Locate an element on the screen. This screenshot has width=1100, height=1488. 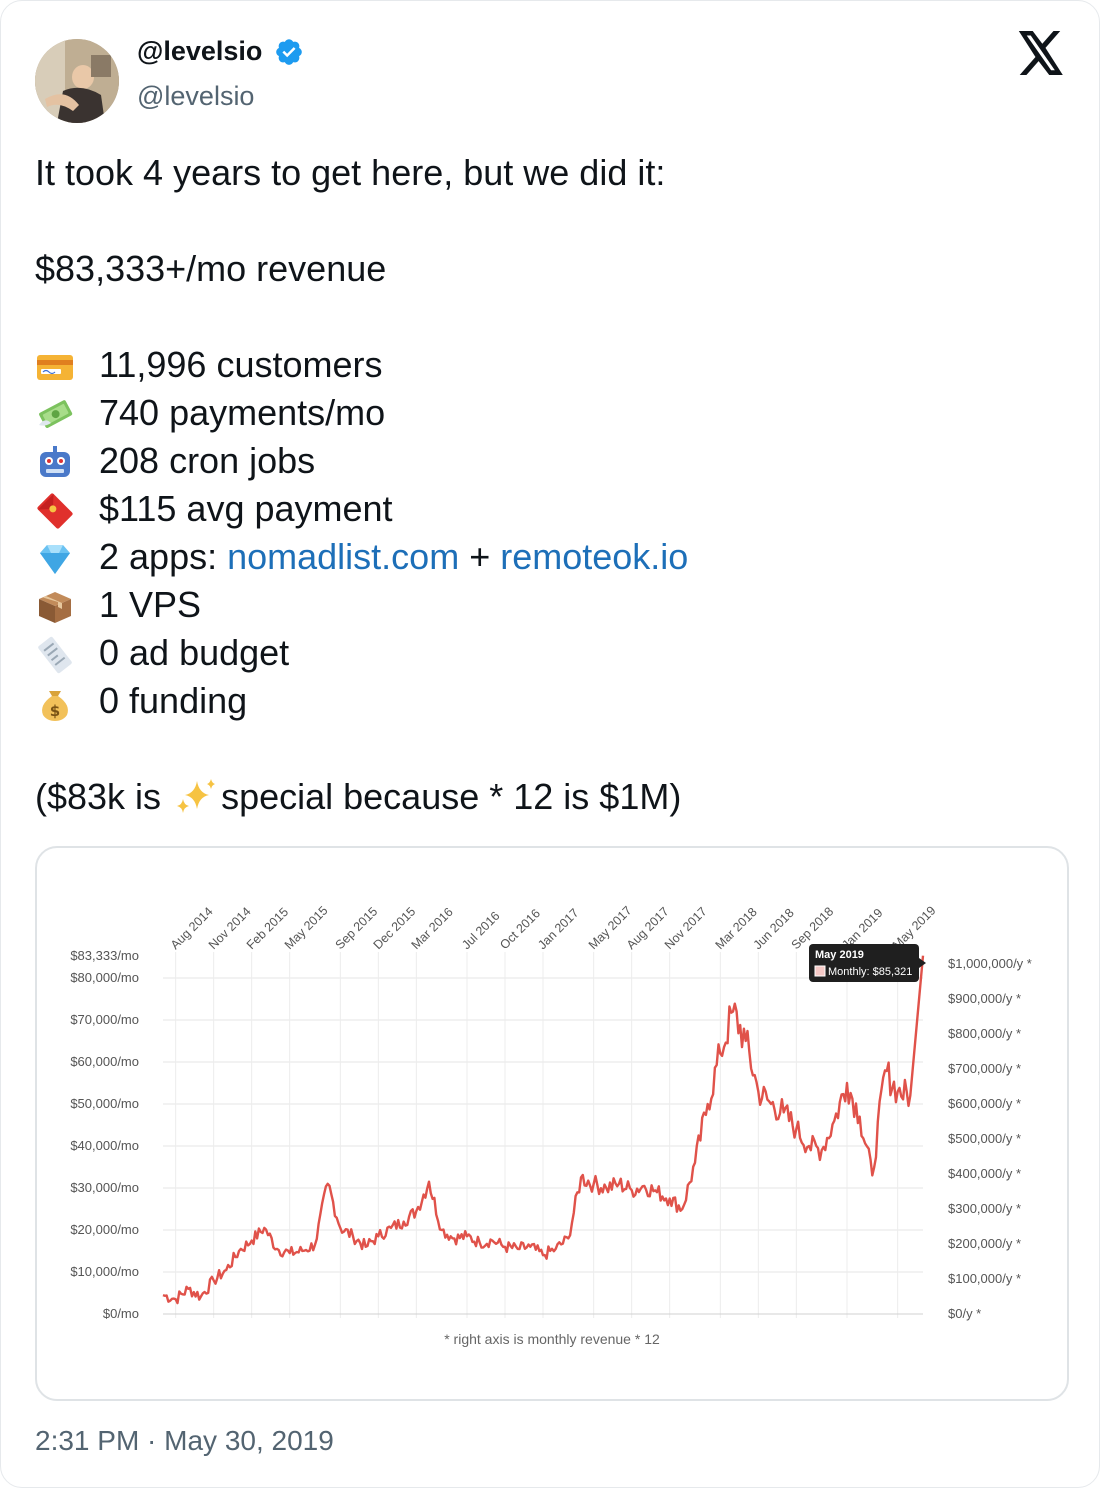
stat-line: 740 payments/mo is located at coordinates (550, 413).